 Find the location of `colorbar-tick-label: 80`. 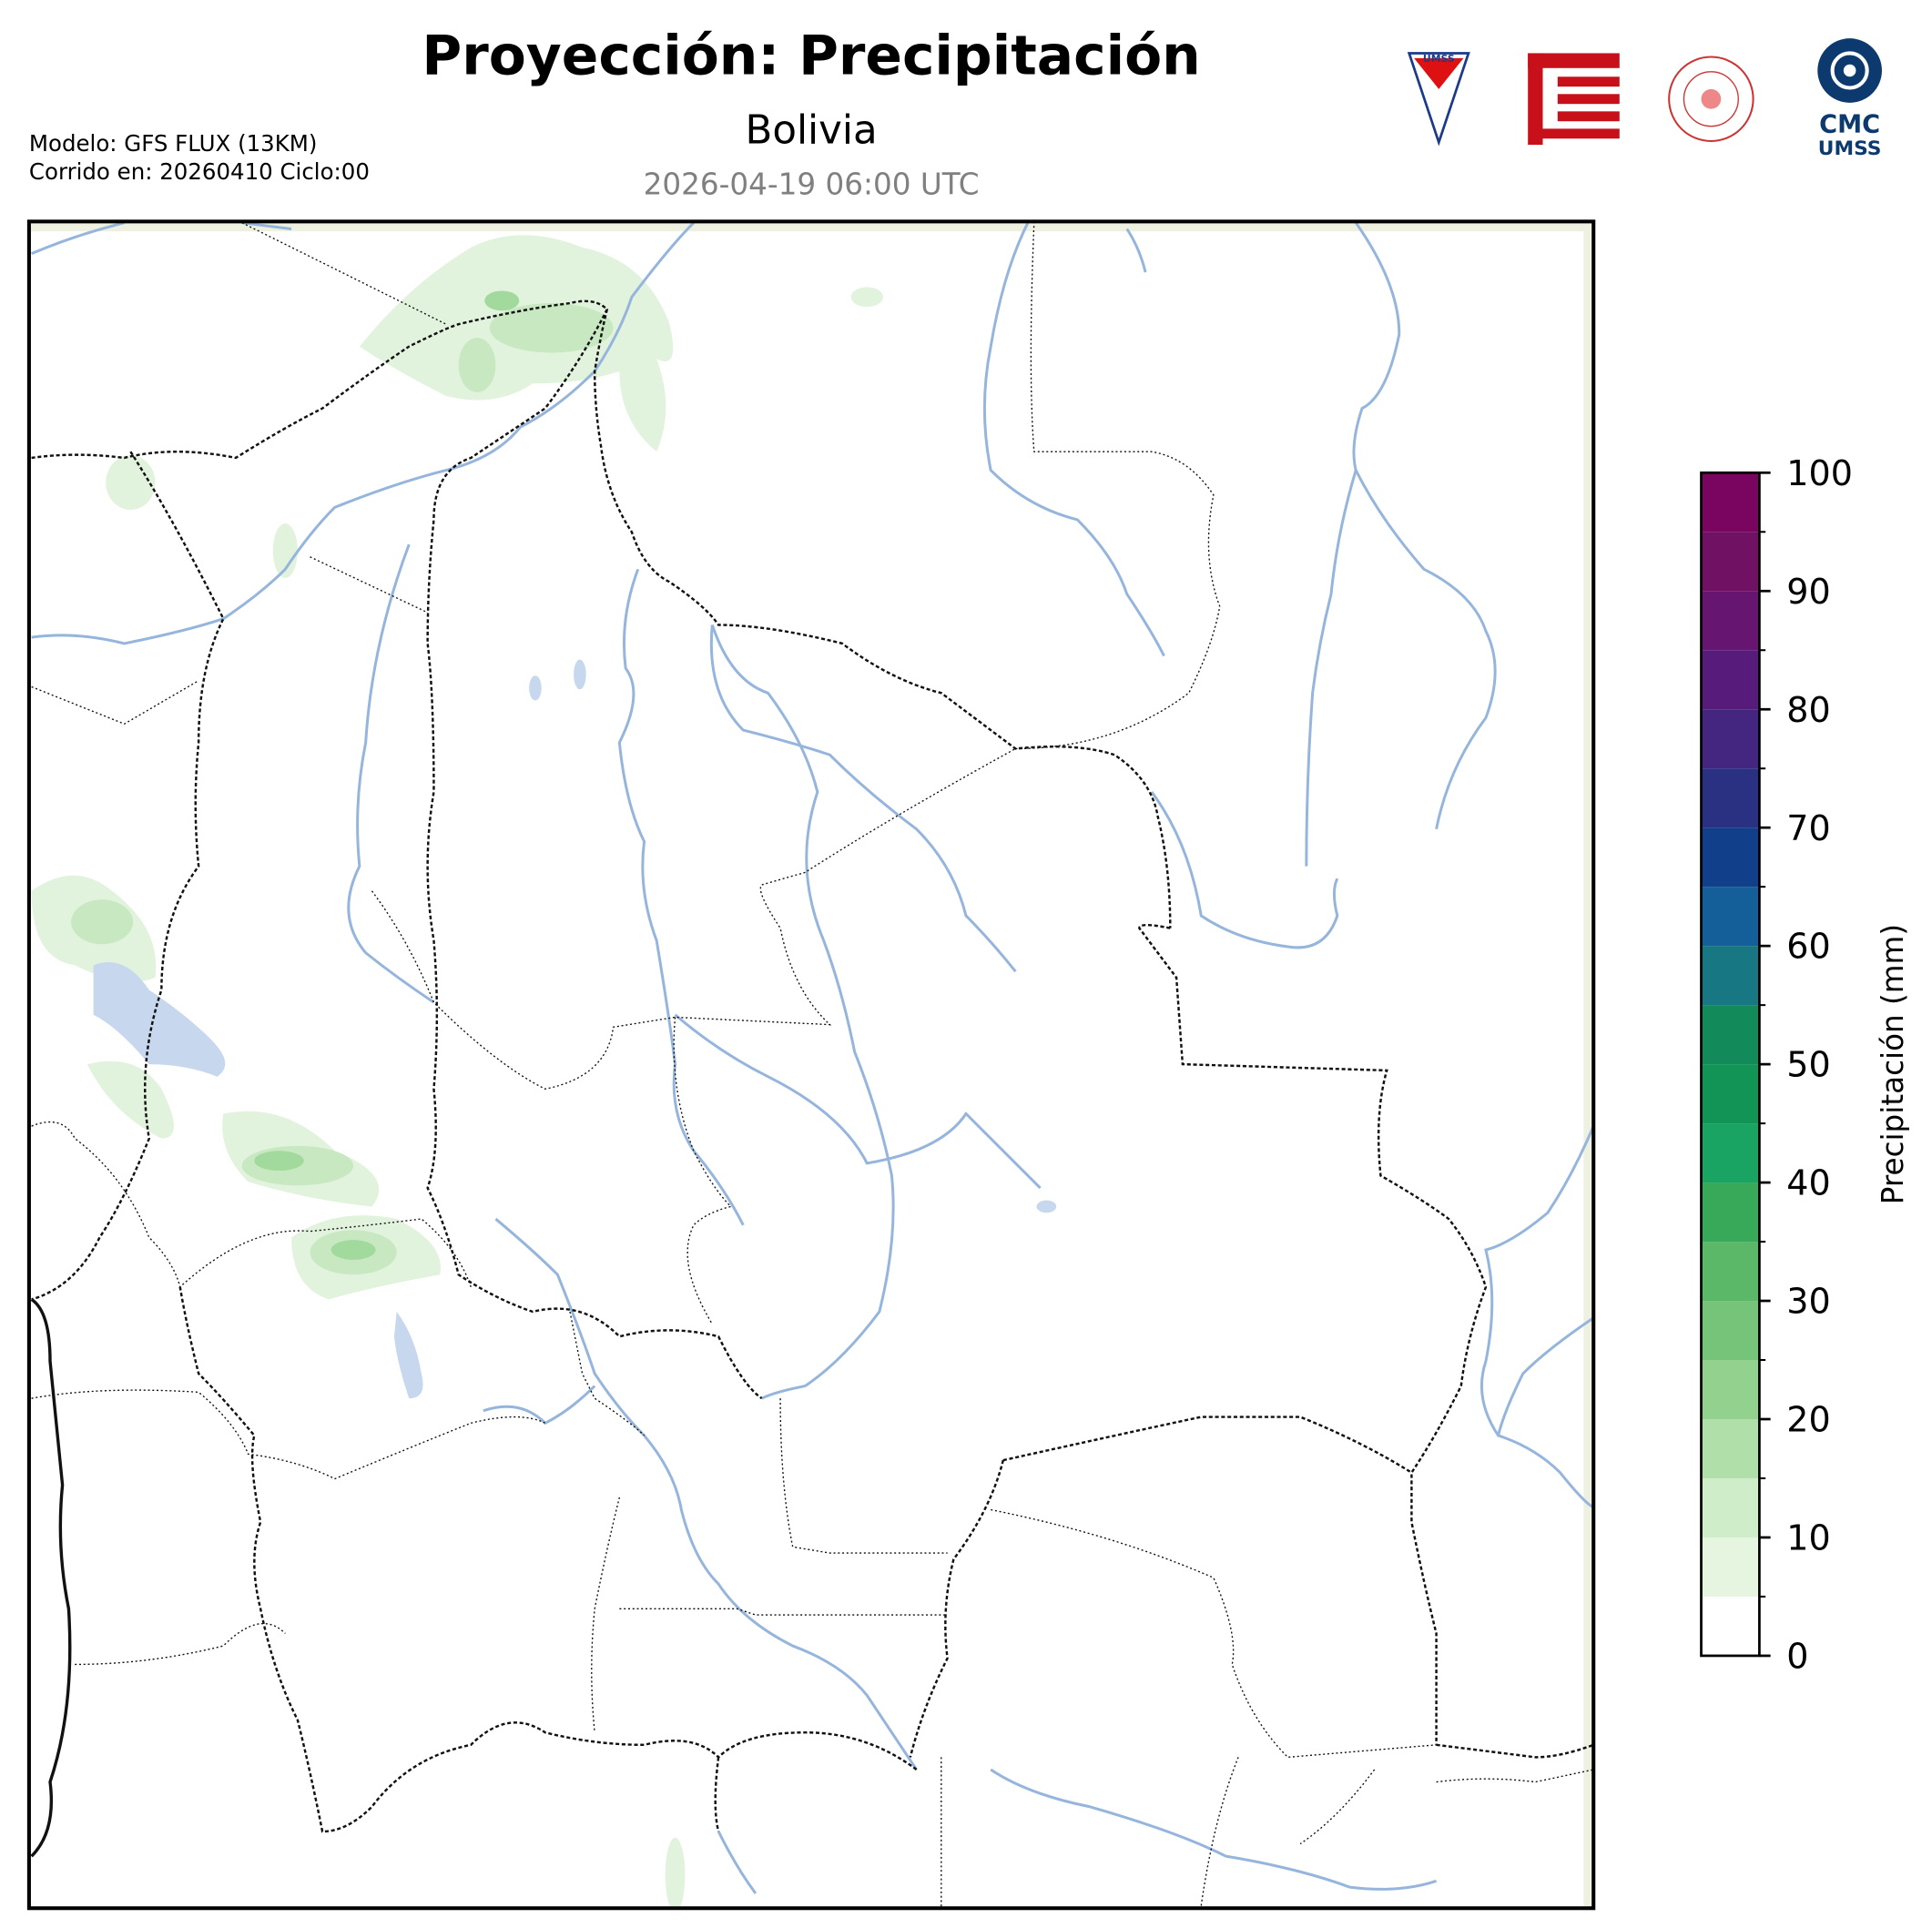

colorbar-tick-label: 80 is located at coordinates (1808, 710).